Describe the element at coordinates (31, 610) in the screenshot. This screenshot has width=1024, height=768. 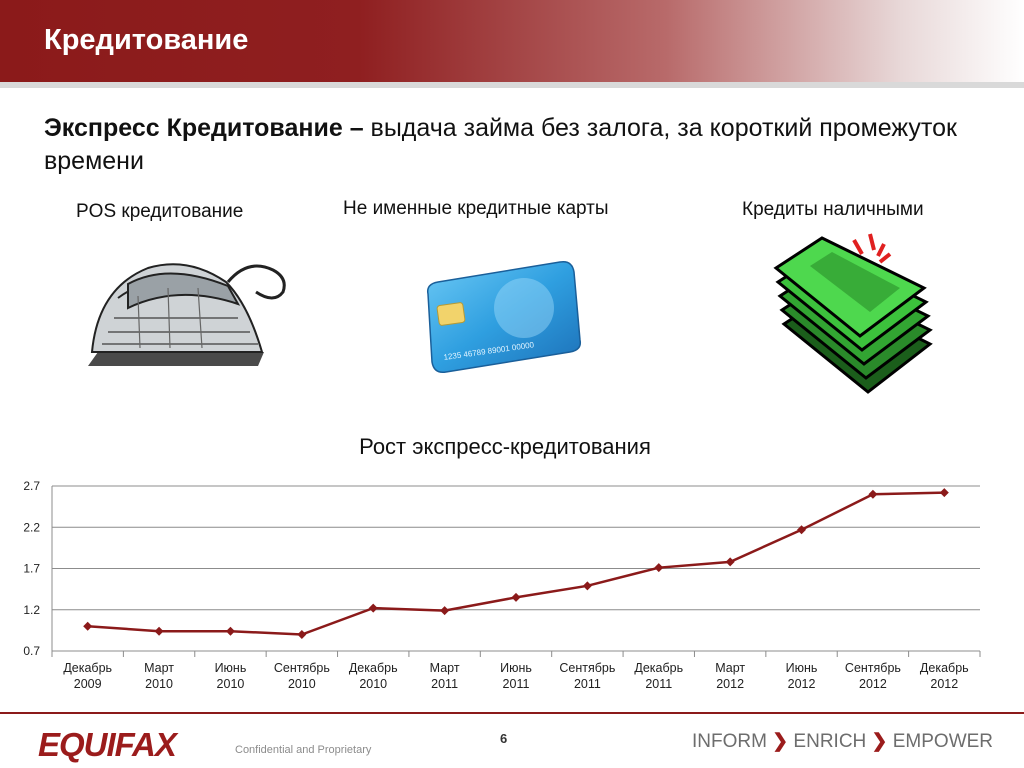
I see `y-tick-label: 1.2` at that location.